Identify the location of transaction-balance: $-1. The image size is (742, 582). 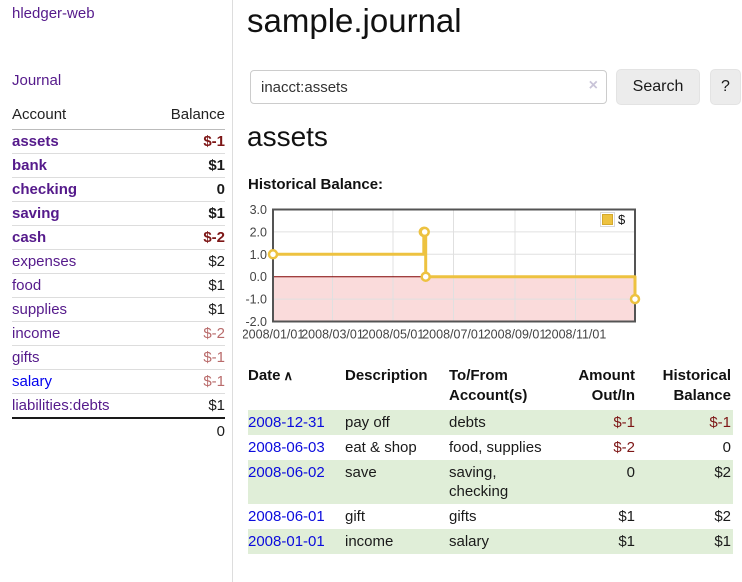
(720, 422).